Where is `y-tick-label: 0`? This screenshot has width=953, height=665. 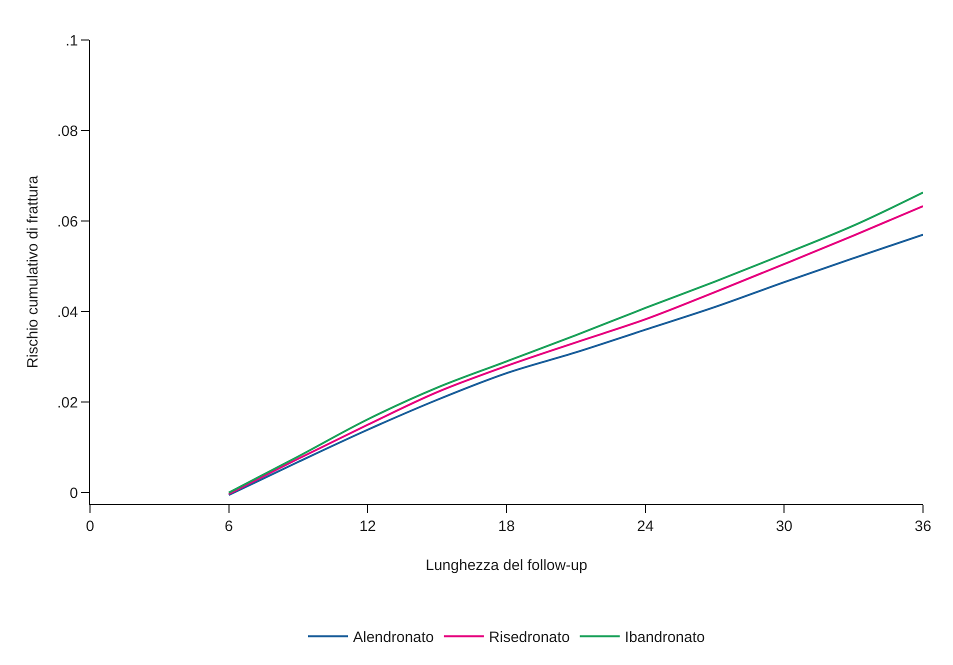 y-tick-label: 0 is located at coordinates (74, 493).